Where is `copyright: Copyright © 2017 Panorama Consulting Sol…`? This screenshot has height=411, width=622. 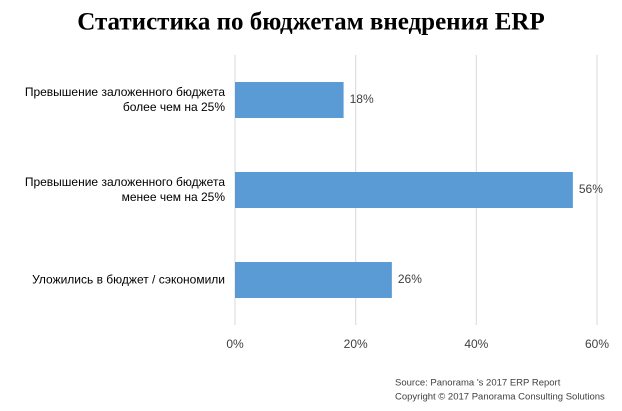 copyright: Copyright © 2017 Panorama Consulting Sol… is located at coordinates (500, 397).